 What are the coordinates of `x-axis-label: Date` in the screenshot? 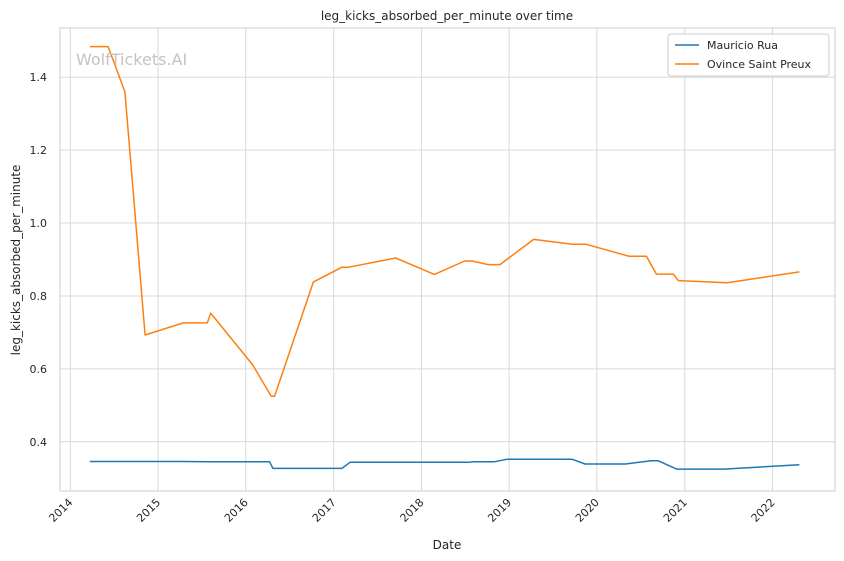 It's located at (447, 545).